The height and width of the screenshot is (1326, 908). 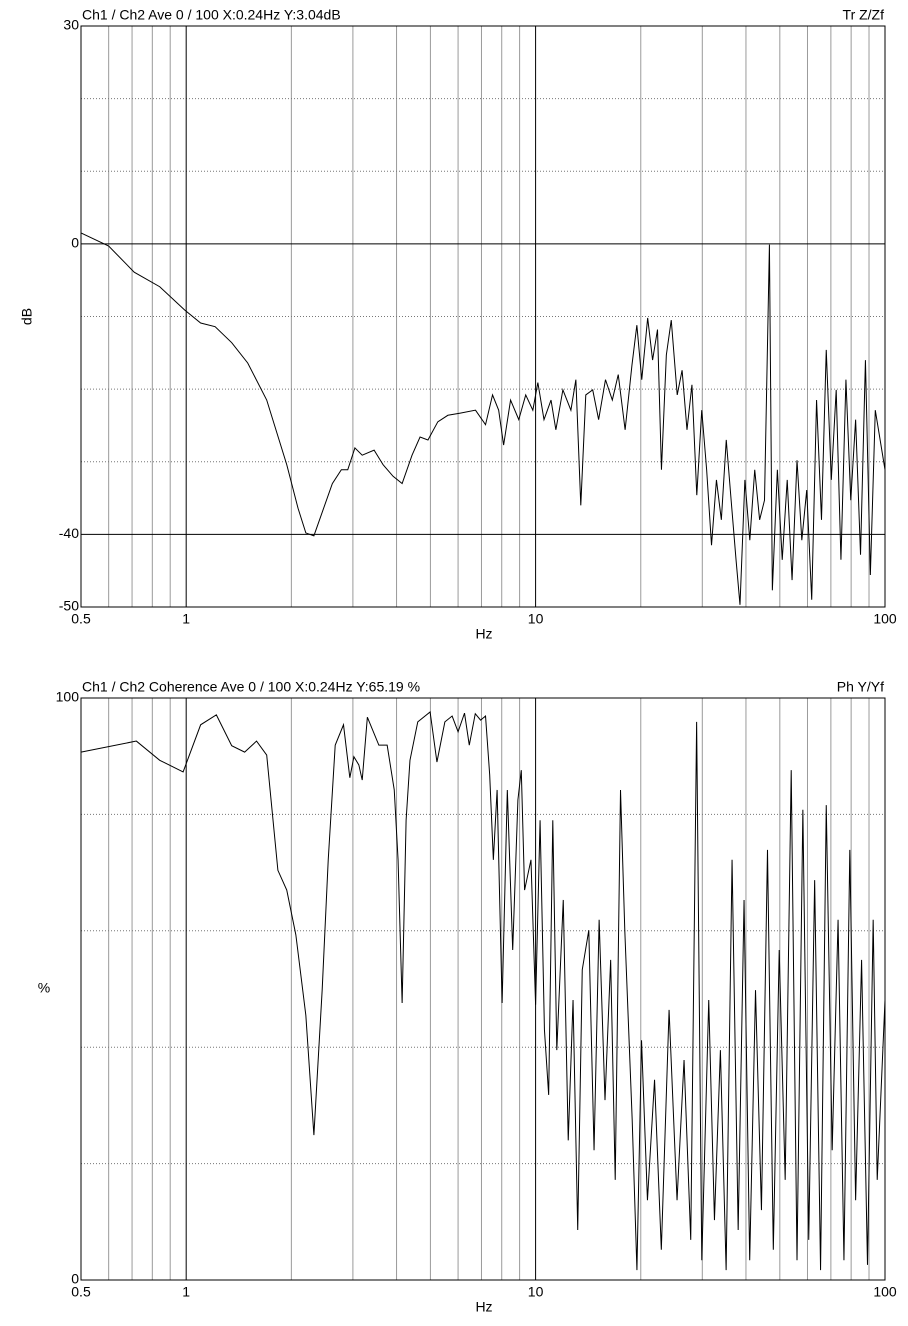 I want to click on chart-title-right: Tr Z/Zf, so click(x=864, y=15).